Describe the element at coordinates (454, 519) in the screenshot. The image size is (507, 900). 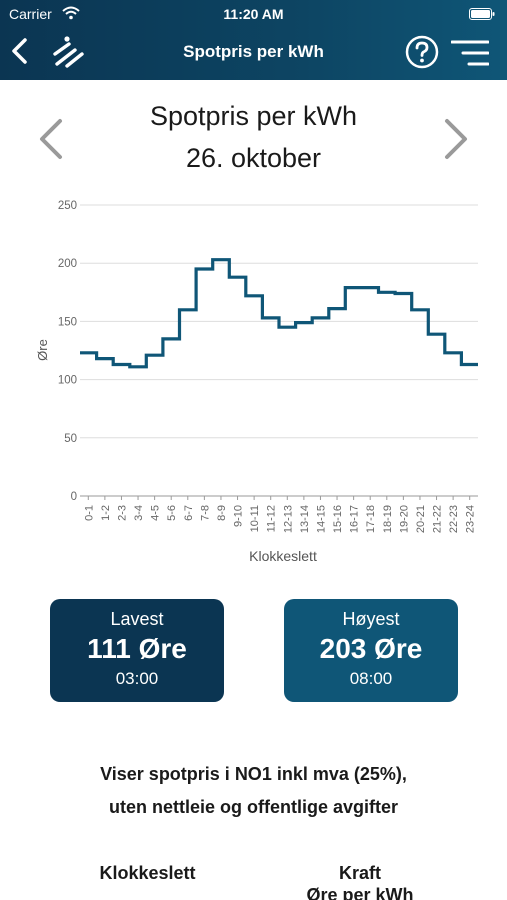
I see `x-tick-label: 22-23` at that location.